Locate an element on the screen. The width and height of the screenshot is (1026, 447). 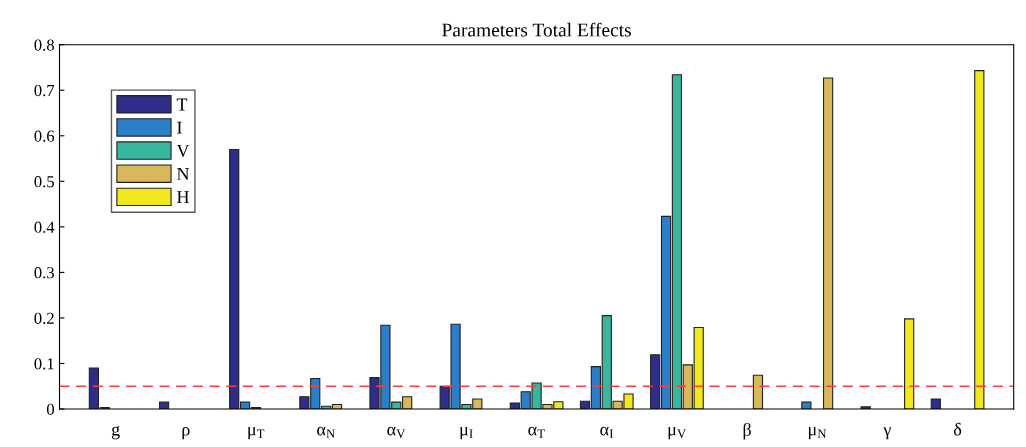
legend-label: V is located at coordinates (183, 150).